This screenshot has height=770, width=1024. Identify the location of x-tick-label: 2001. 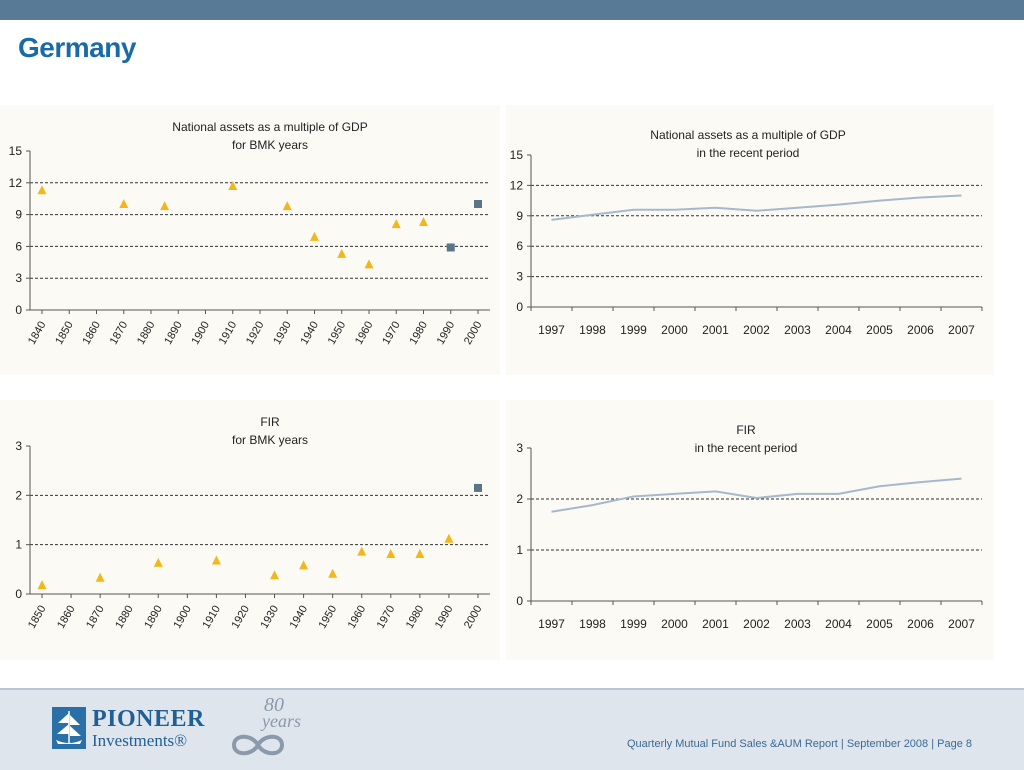
(715, 330).